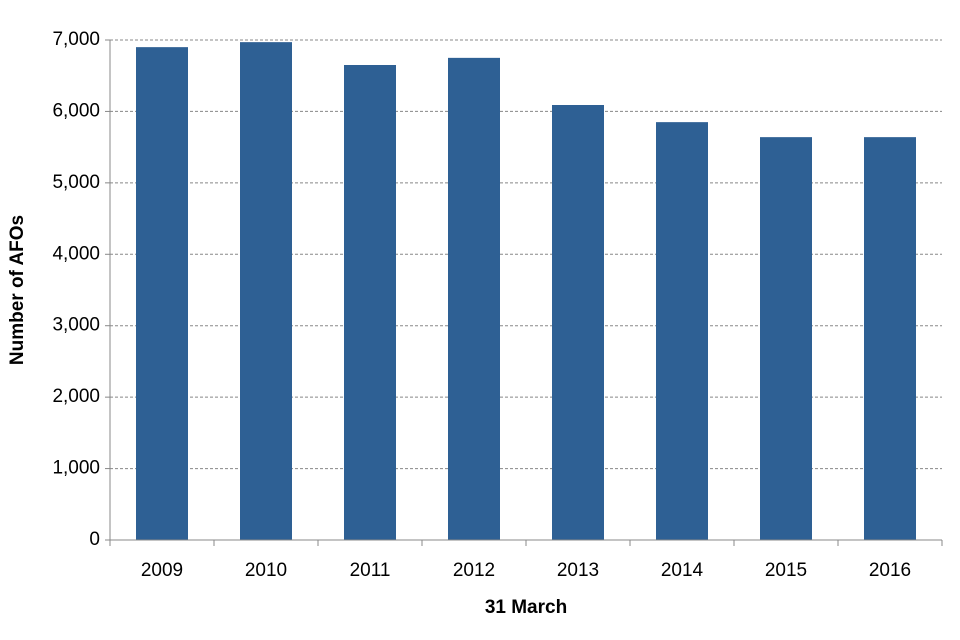 This screenshot has width=960, height=640. Describe the element at coordinates (474, 570) in the screenshot. I see `x-tick-label: 2012` at that location.